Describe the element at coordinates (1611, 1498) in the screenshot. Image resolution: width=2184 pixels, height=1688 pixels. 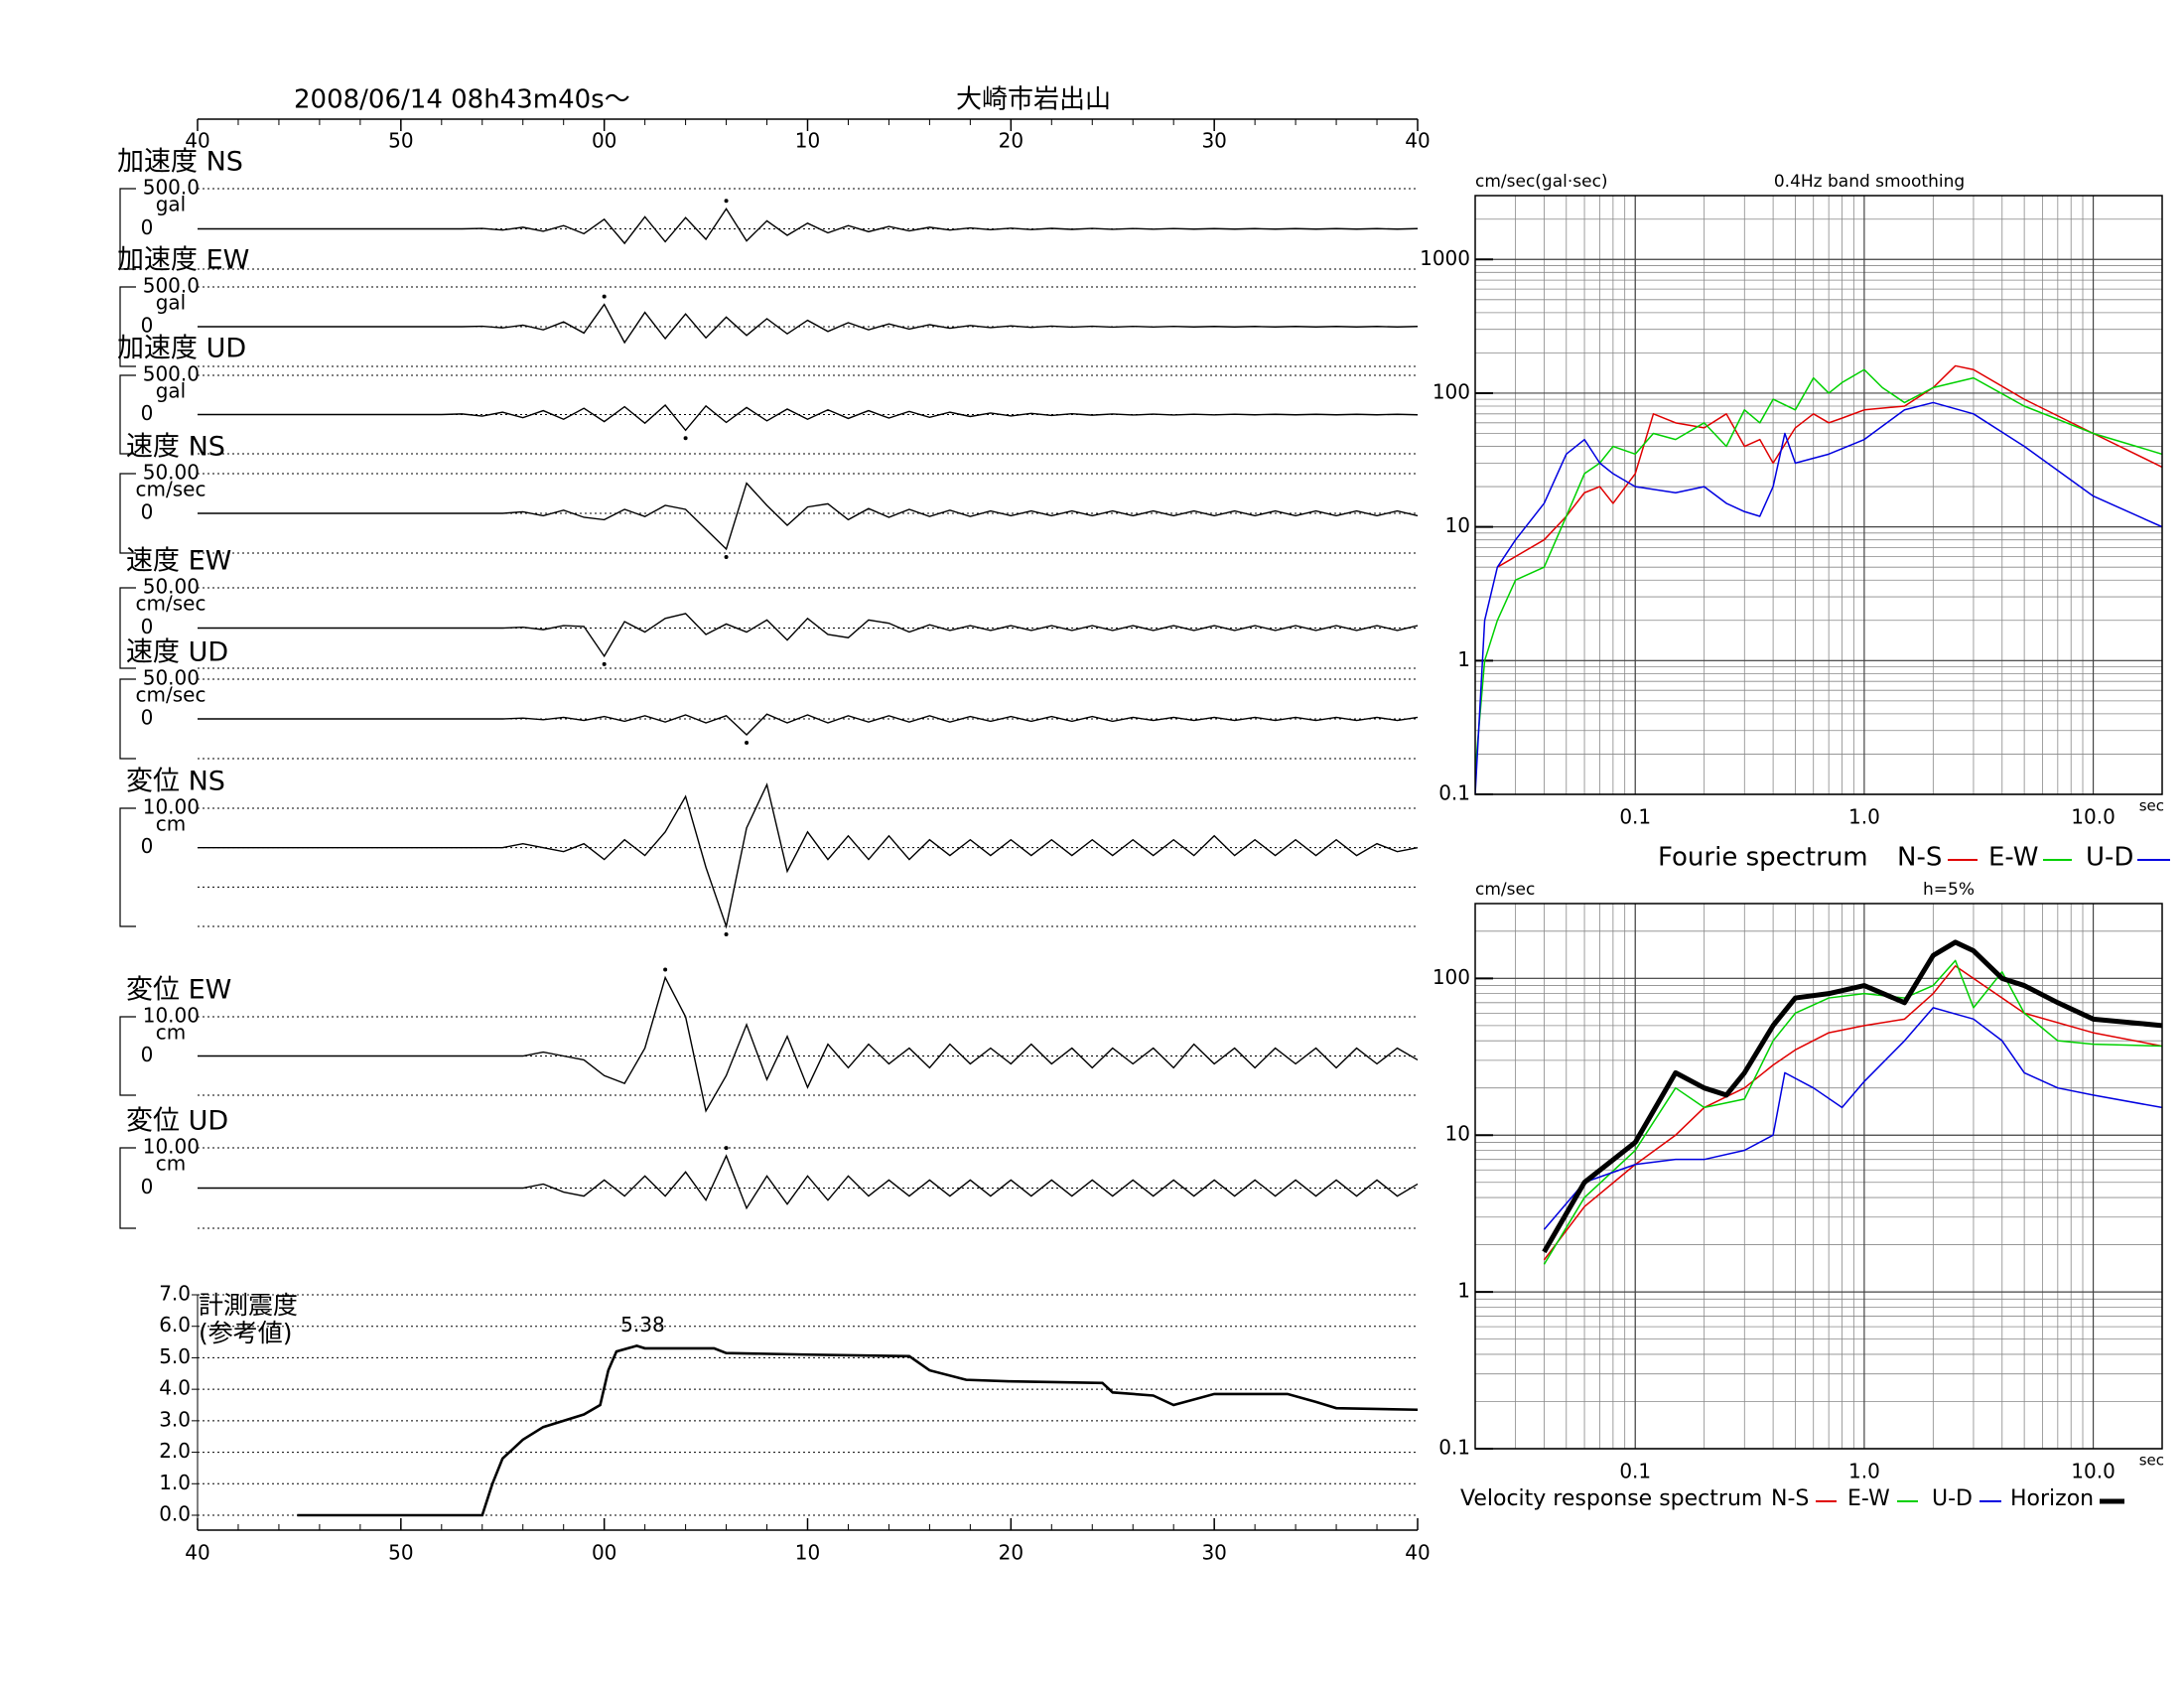
I see `legend-title: Velocity response spectrum` at that location.